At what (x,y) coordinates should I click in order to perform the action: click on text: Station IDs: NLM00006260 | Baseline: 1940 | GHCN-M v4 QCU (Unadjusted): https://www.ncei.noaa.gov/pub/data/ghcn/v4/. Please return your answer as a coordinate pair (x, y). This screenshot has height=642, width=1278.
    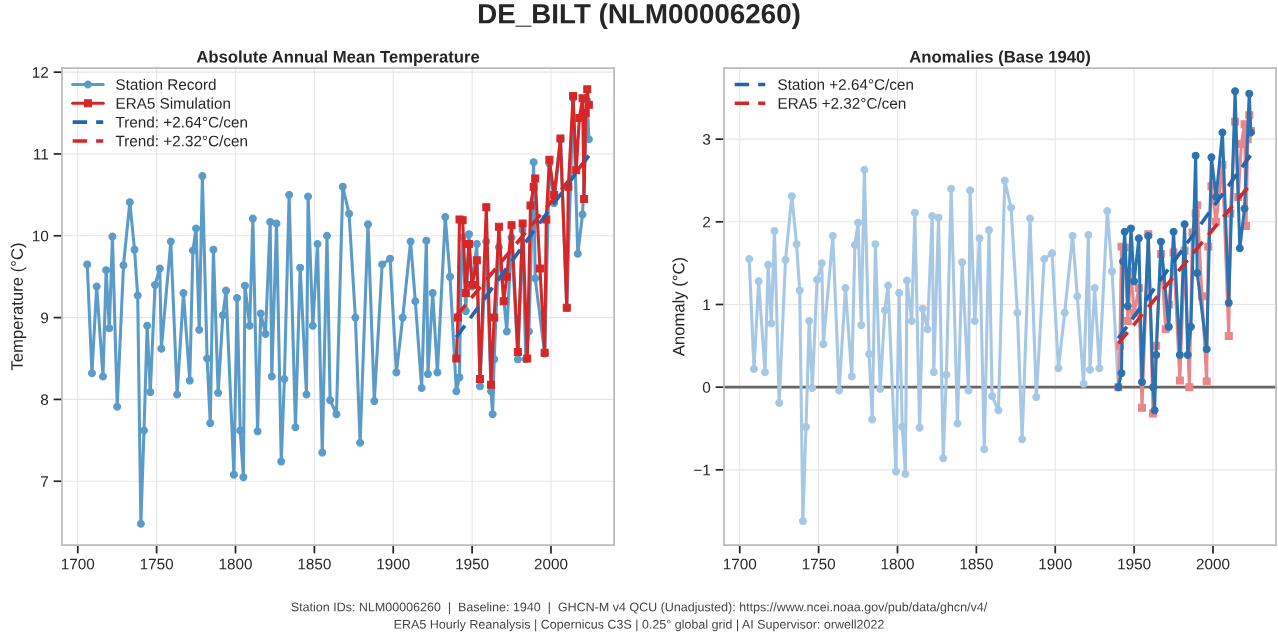
    Looking at the image, I should click on (639, 608).